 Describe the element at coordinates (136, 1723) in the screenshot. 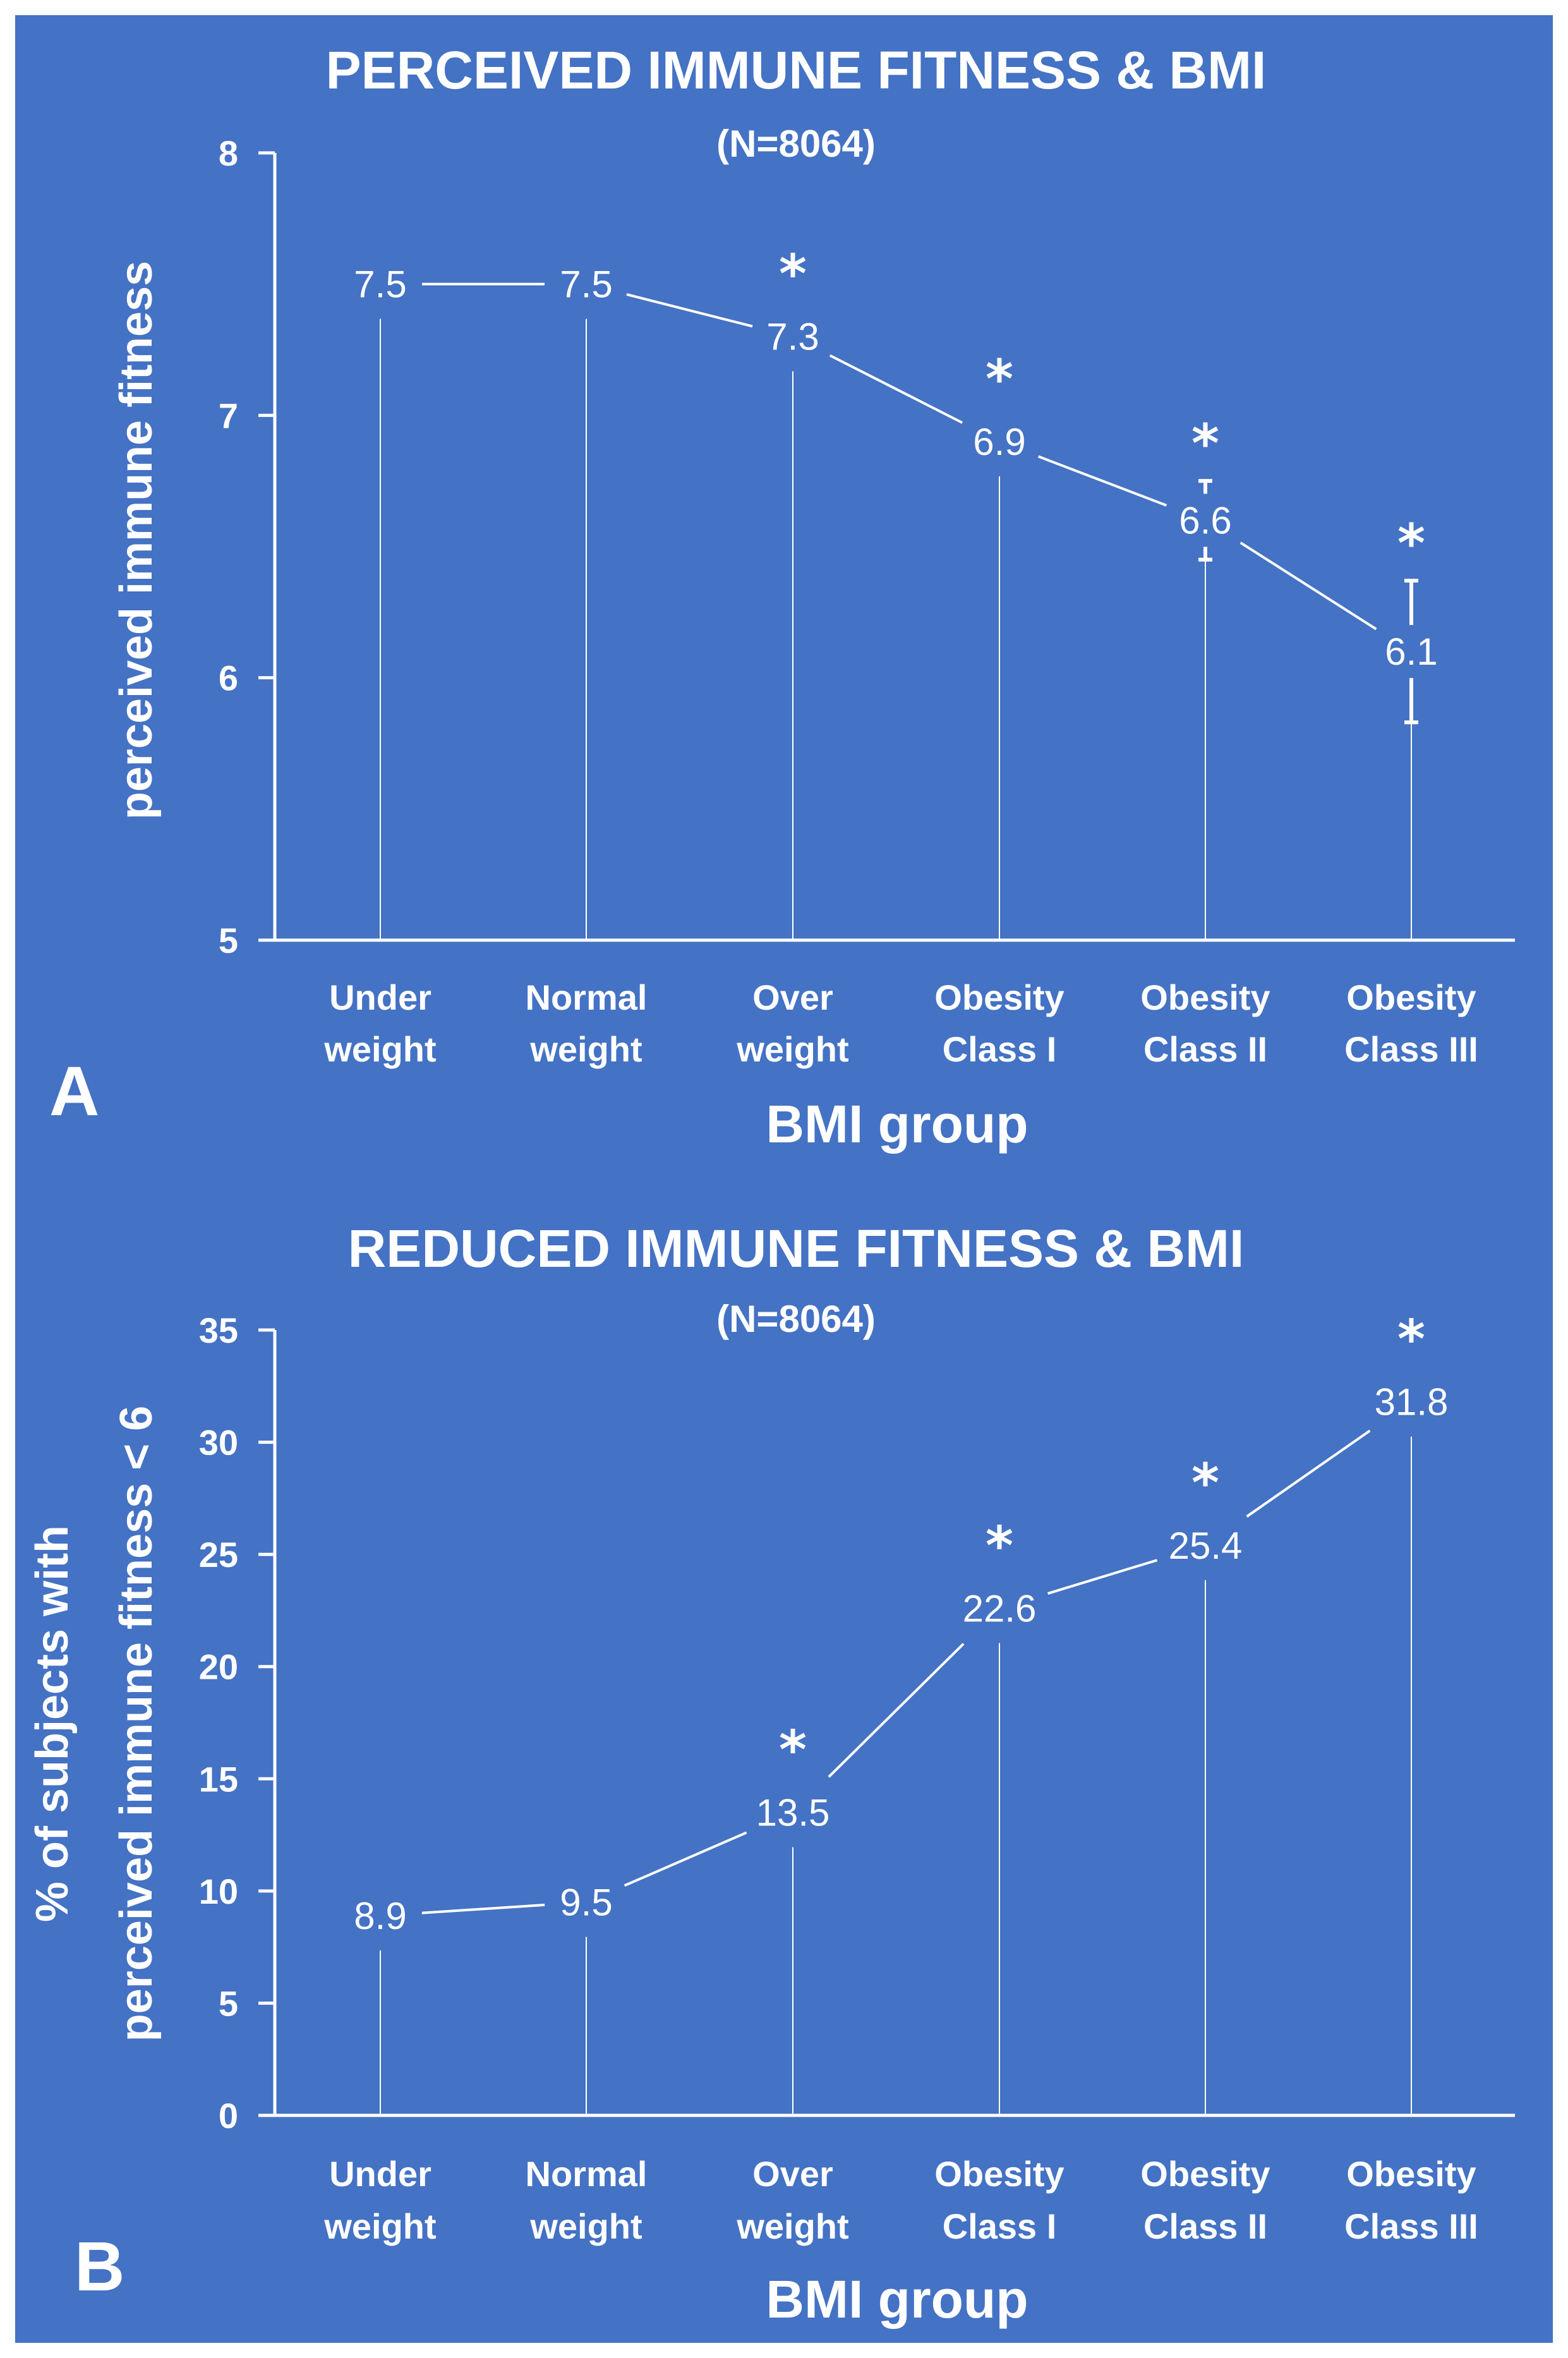

I see `y-axis-label-line-2: perceived immune fitness < 6` at that location.